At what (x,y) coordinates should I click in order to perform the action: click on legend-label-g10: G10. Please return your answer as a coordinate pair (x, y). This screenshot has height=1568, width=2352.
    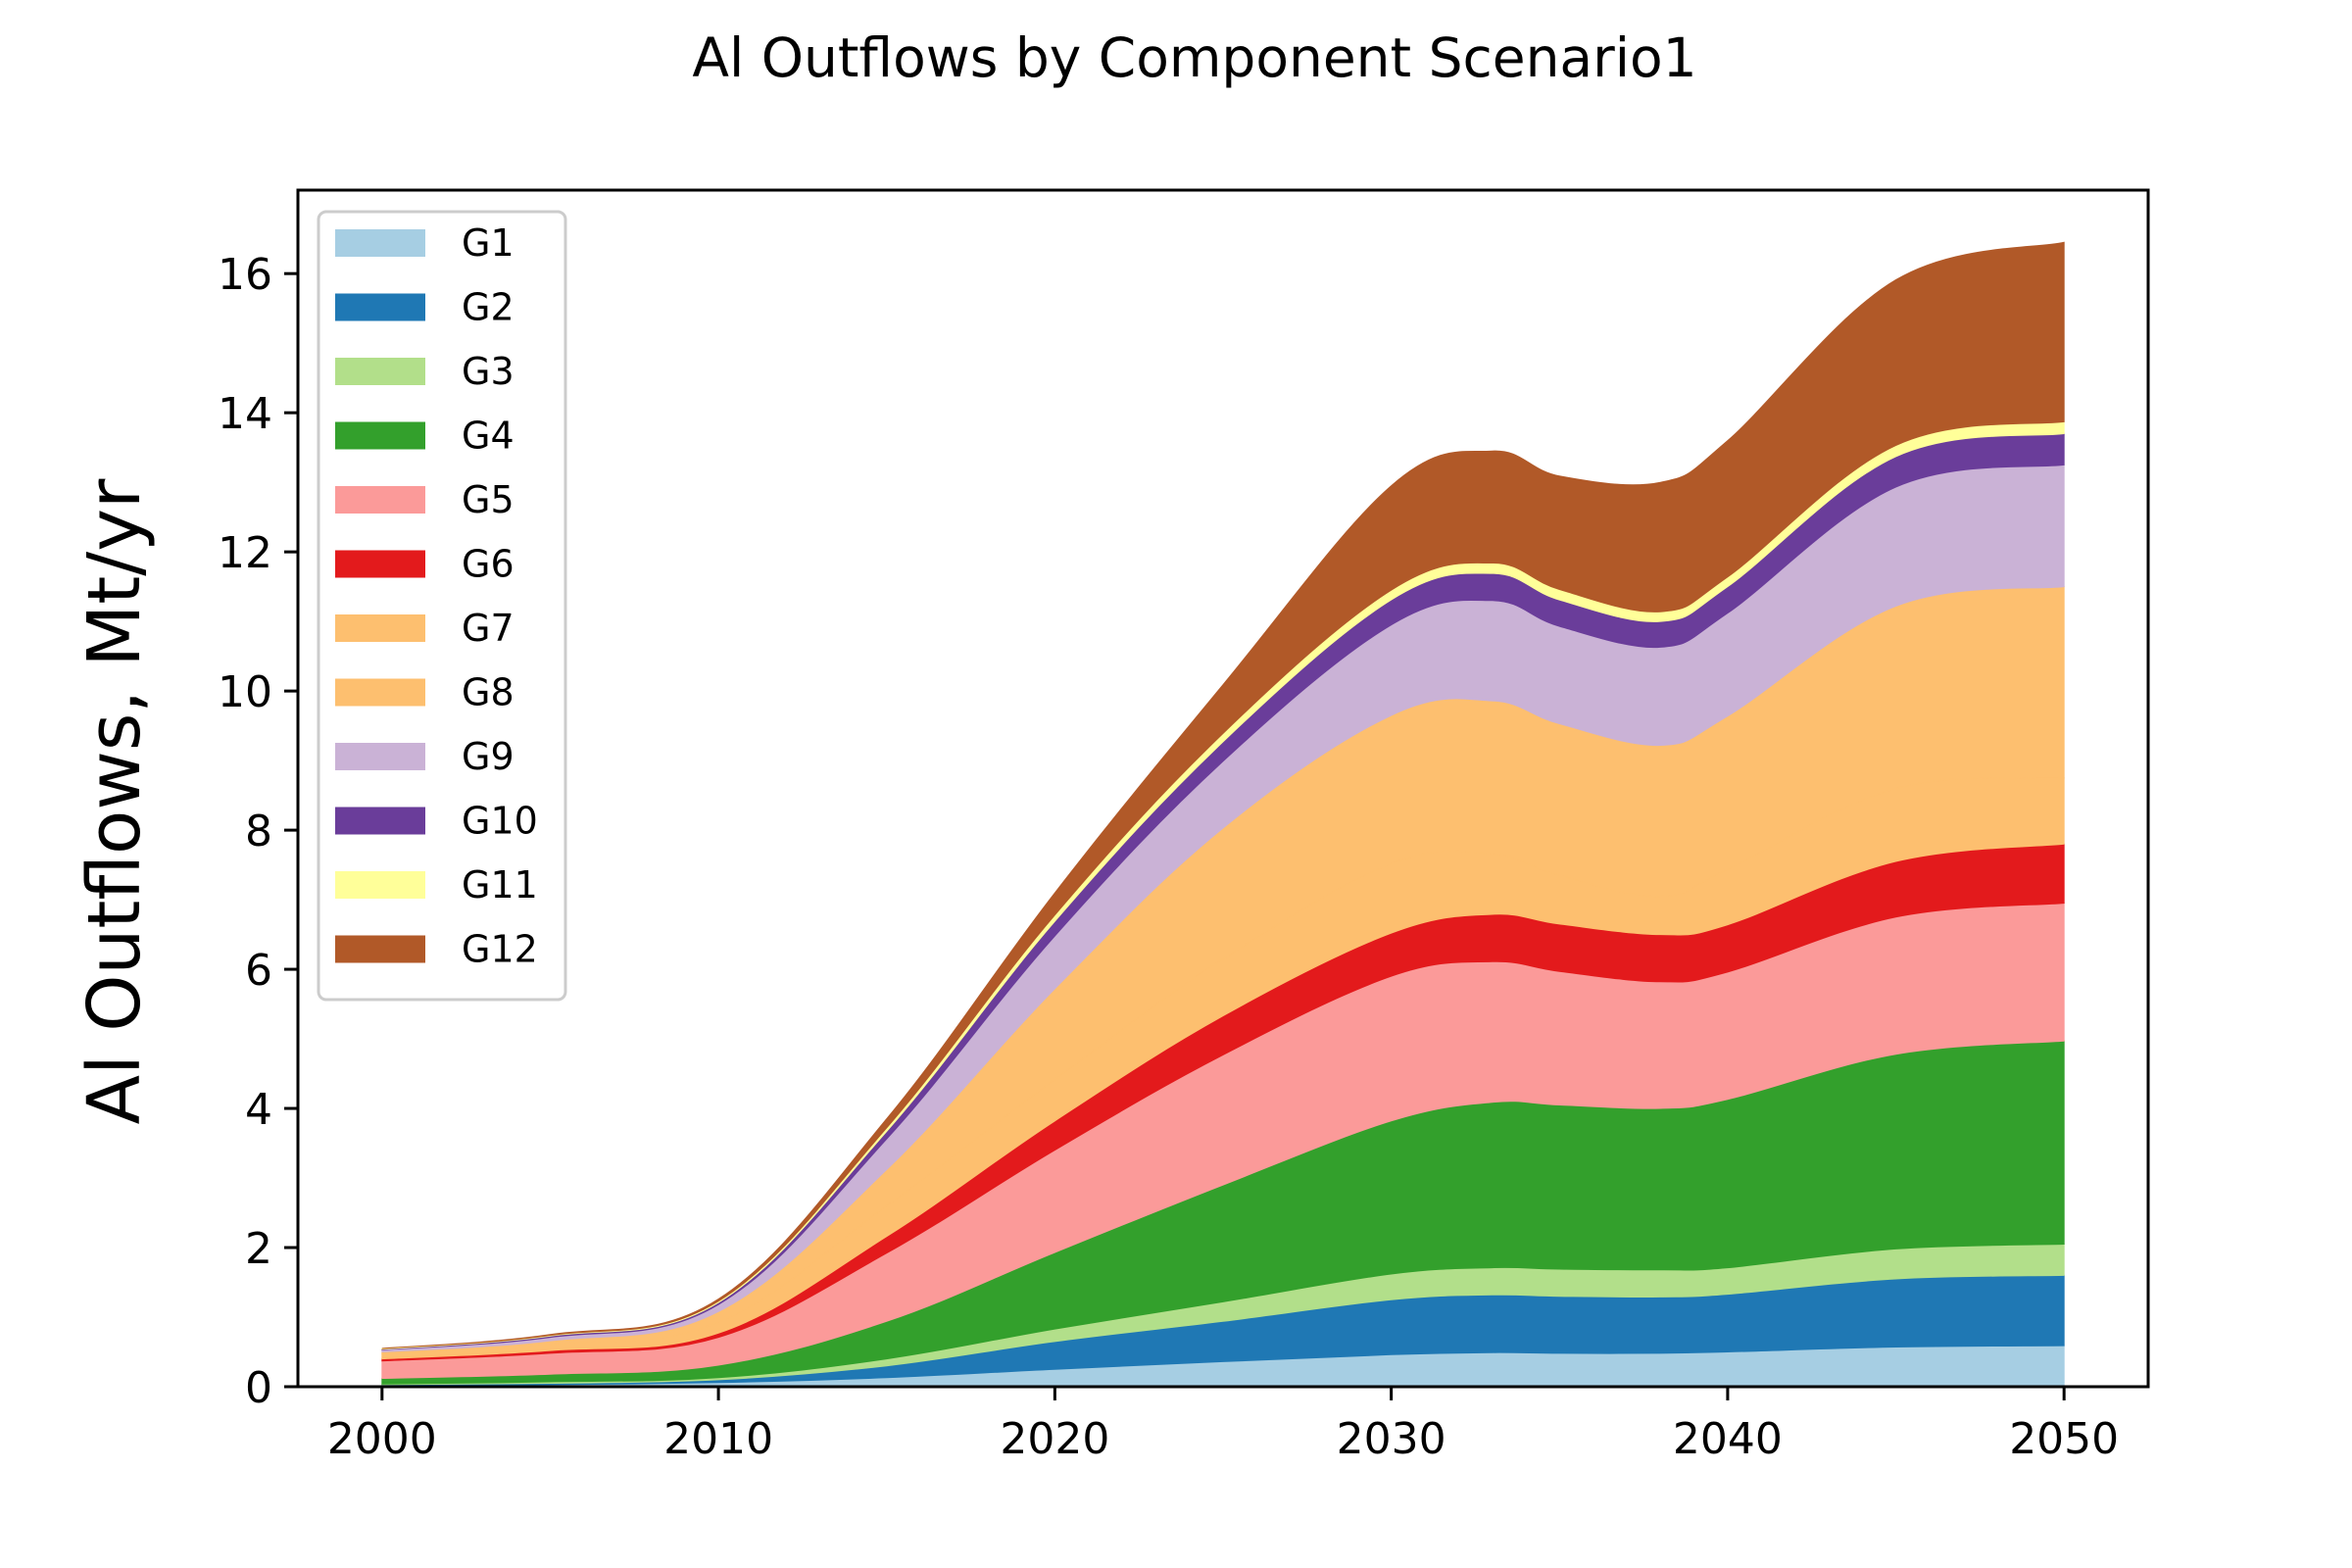
    Looking at the image, I should click on (500, 821).